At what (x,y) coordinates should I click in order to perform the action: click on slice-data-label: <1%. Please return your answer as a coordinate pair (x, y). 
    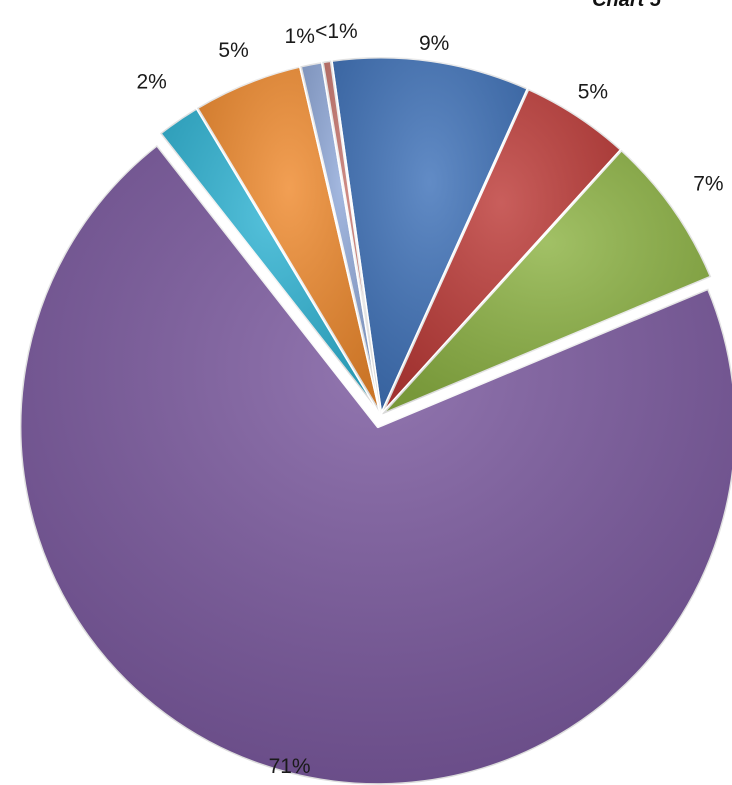
    Looking at the image, I should click on (336, 31).